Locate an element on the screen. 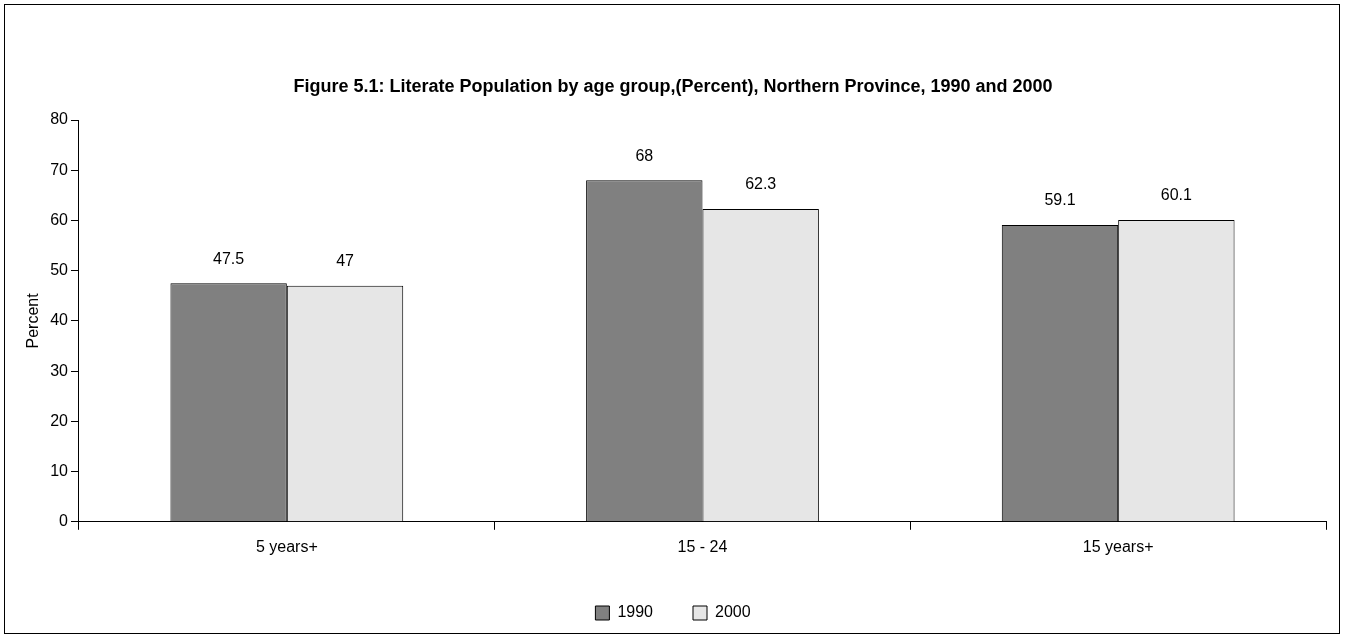 This screenshot has height=641, width=1346. data-label: 47 is located at coordinates (345, 261).